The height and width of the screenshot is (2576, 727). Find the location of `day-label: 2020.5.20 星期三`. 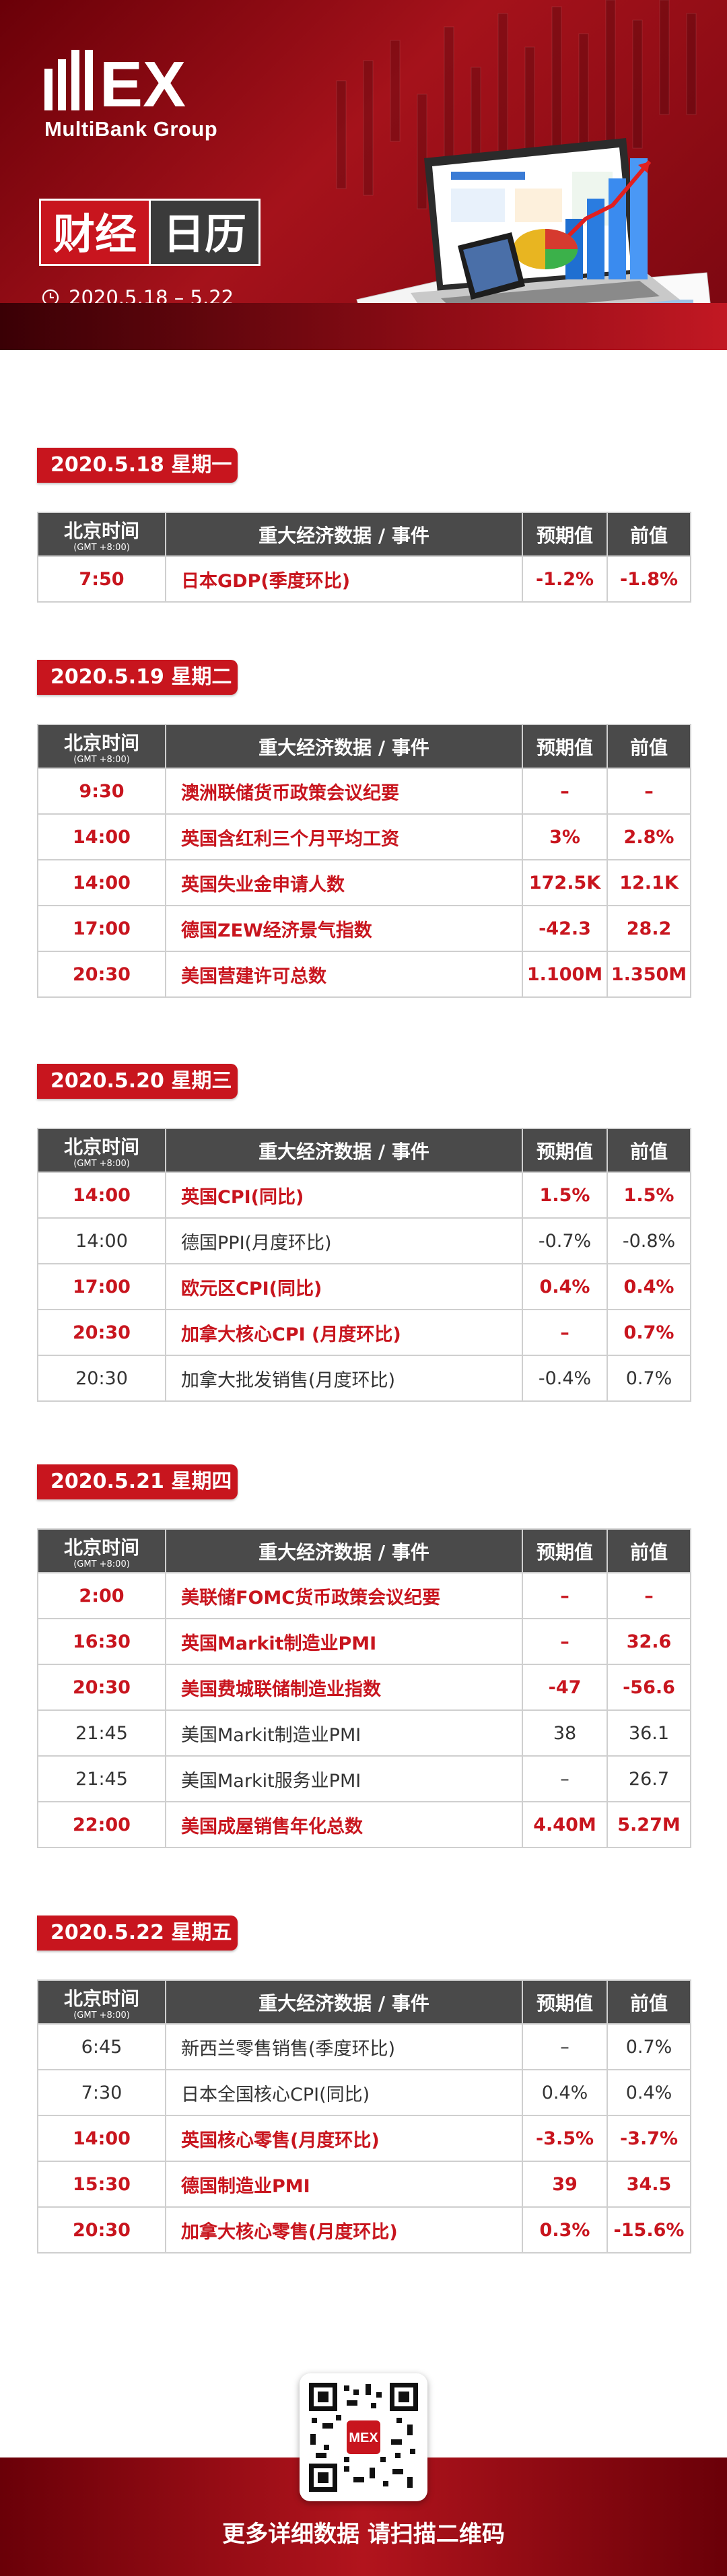

day-label: 2020.5.20 星期三 is located at coordinates (137, 1081).